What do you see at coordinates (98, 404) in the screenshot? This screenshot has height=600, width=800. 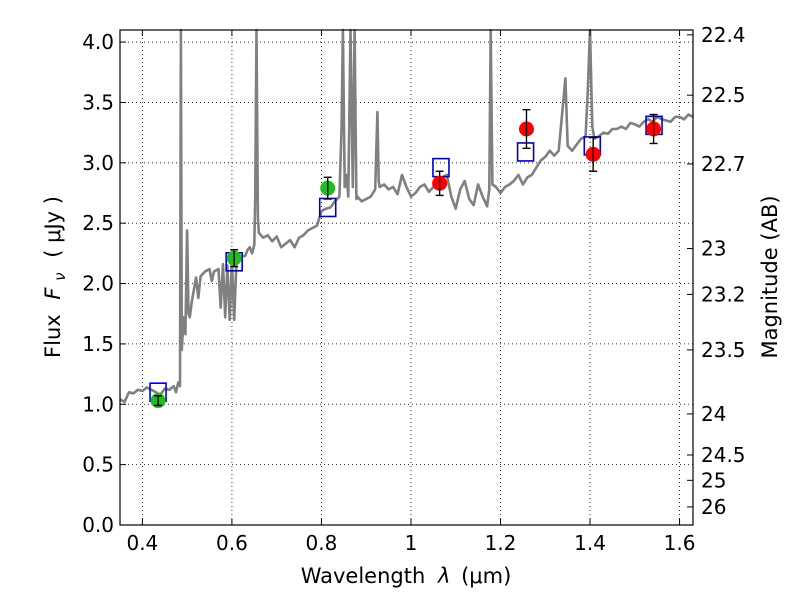 I see `y-tick-label: 1.0` at bounding box center [98, 404].